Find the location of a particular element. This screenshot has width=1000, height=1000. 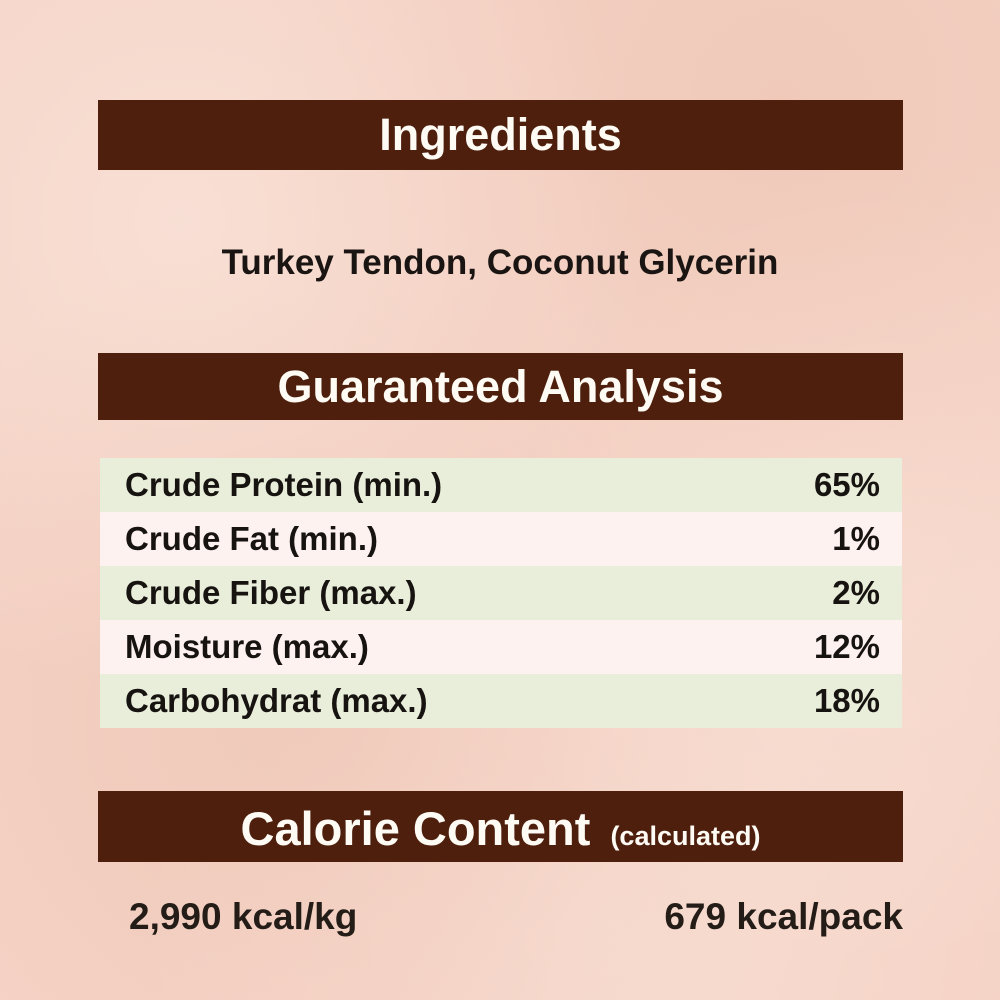

calorie-values-row: 2,990 kcal/kg 679 kcal/pack is located at coordinates (500, 917).